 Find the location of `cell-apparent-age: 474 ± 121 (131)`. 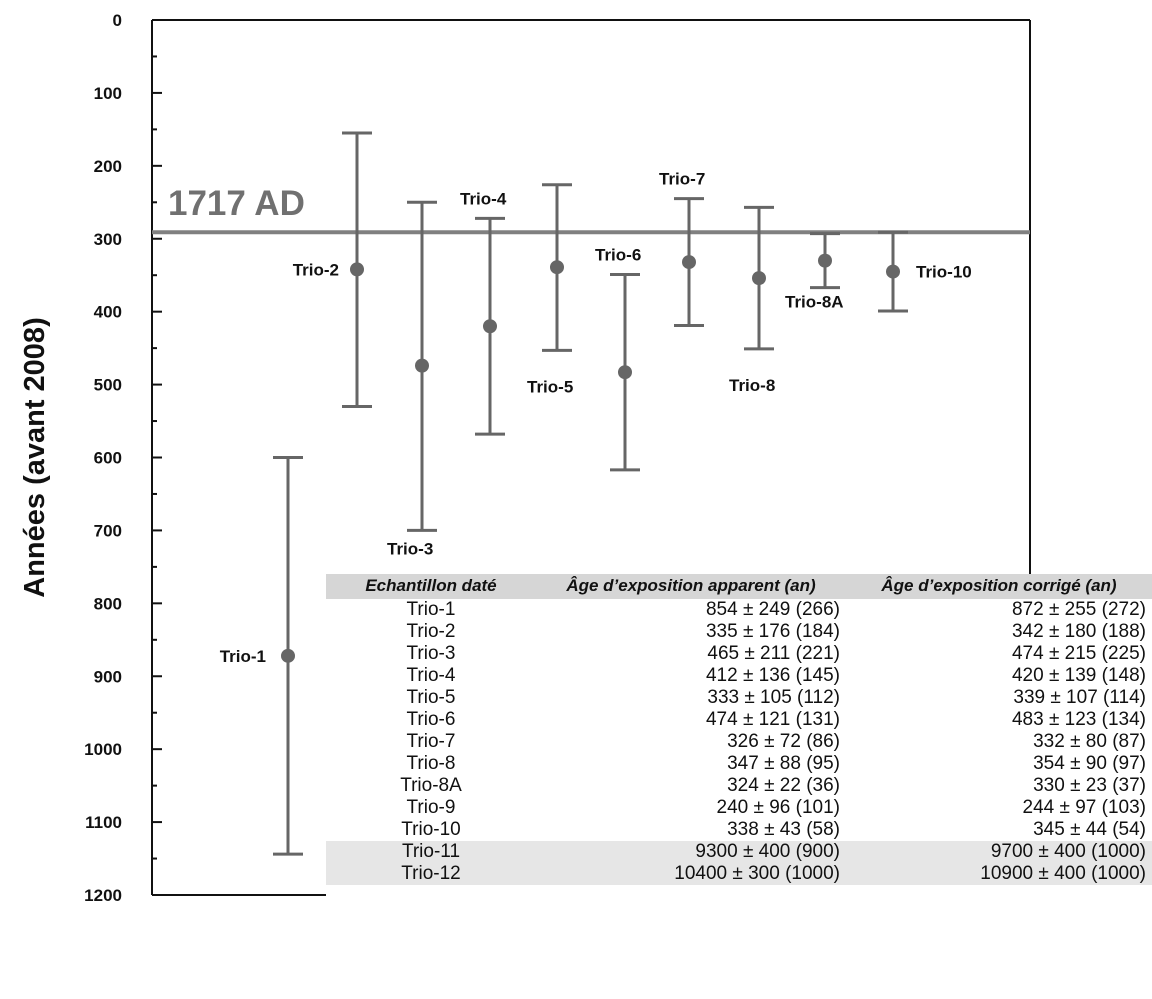

cell-apparent-age: 474 ± 121 (131) is located at coordinates (772, 719).